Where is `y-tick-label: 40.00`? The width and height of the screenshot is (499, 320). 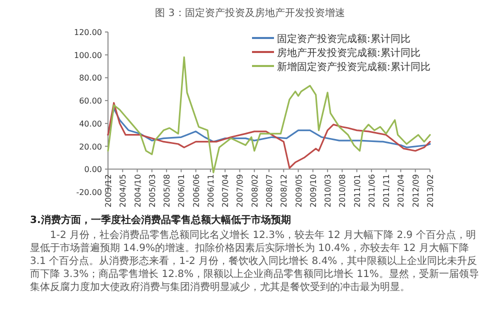
y-tick-label: 40.00 is located at coordinates (90, 123).